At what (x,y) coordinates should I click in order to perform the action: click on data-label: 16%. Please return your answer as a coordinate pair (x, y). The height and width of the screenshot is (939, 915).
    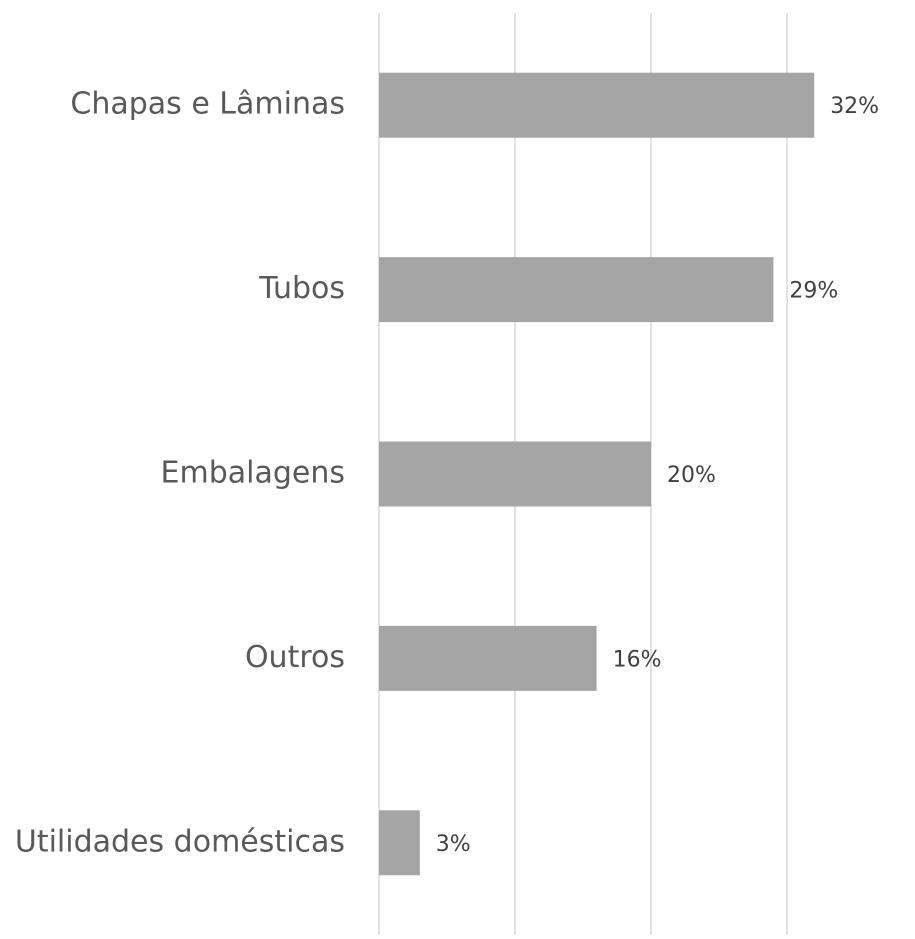
    Looking at the image, I should click on (637, 659).